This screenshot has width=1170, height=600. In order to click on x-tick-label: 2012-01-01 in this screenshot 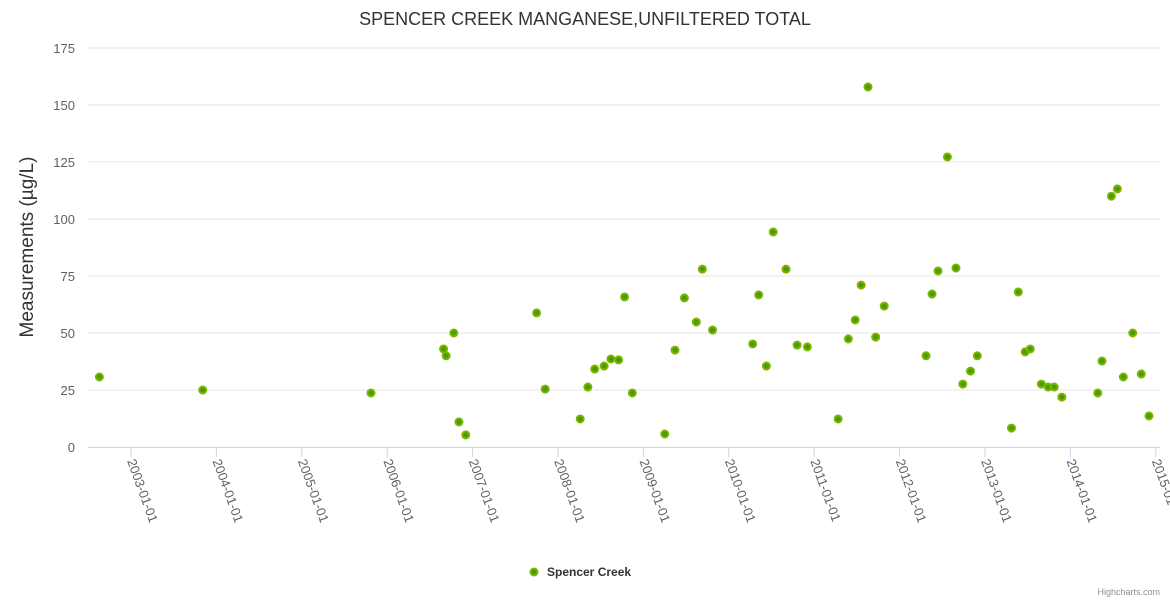, I will do `click(911, 491)`.